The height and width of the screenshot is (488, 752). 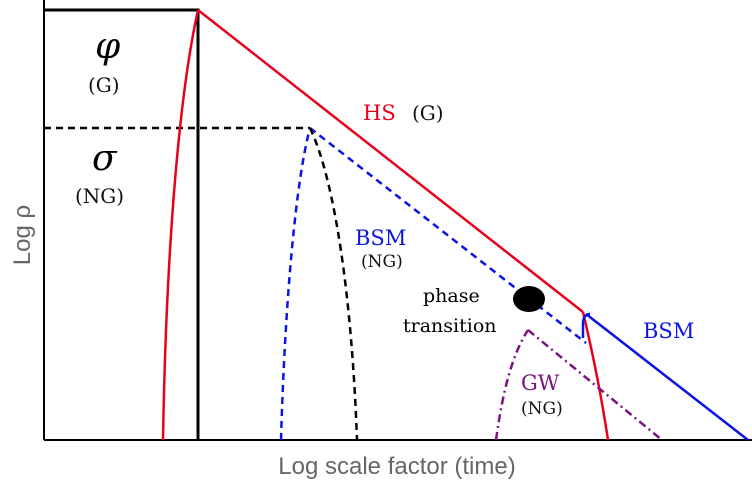 What do you see at coordinates (105, 158) in the screenshot?
I see `sigma-symbol: σ` at bounding box center [105, 158].